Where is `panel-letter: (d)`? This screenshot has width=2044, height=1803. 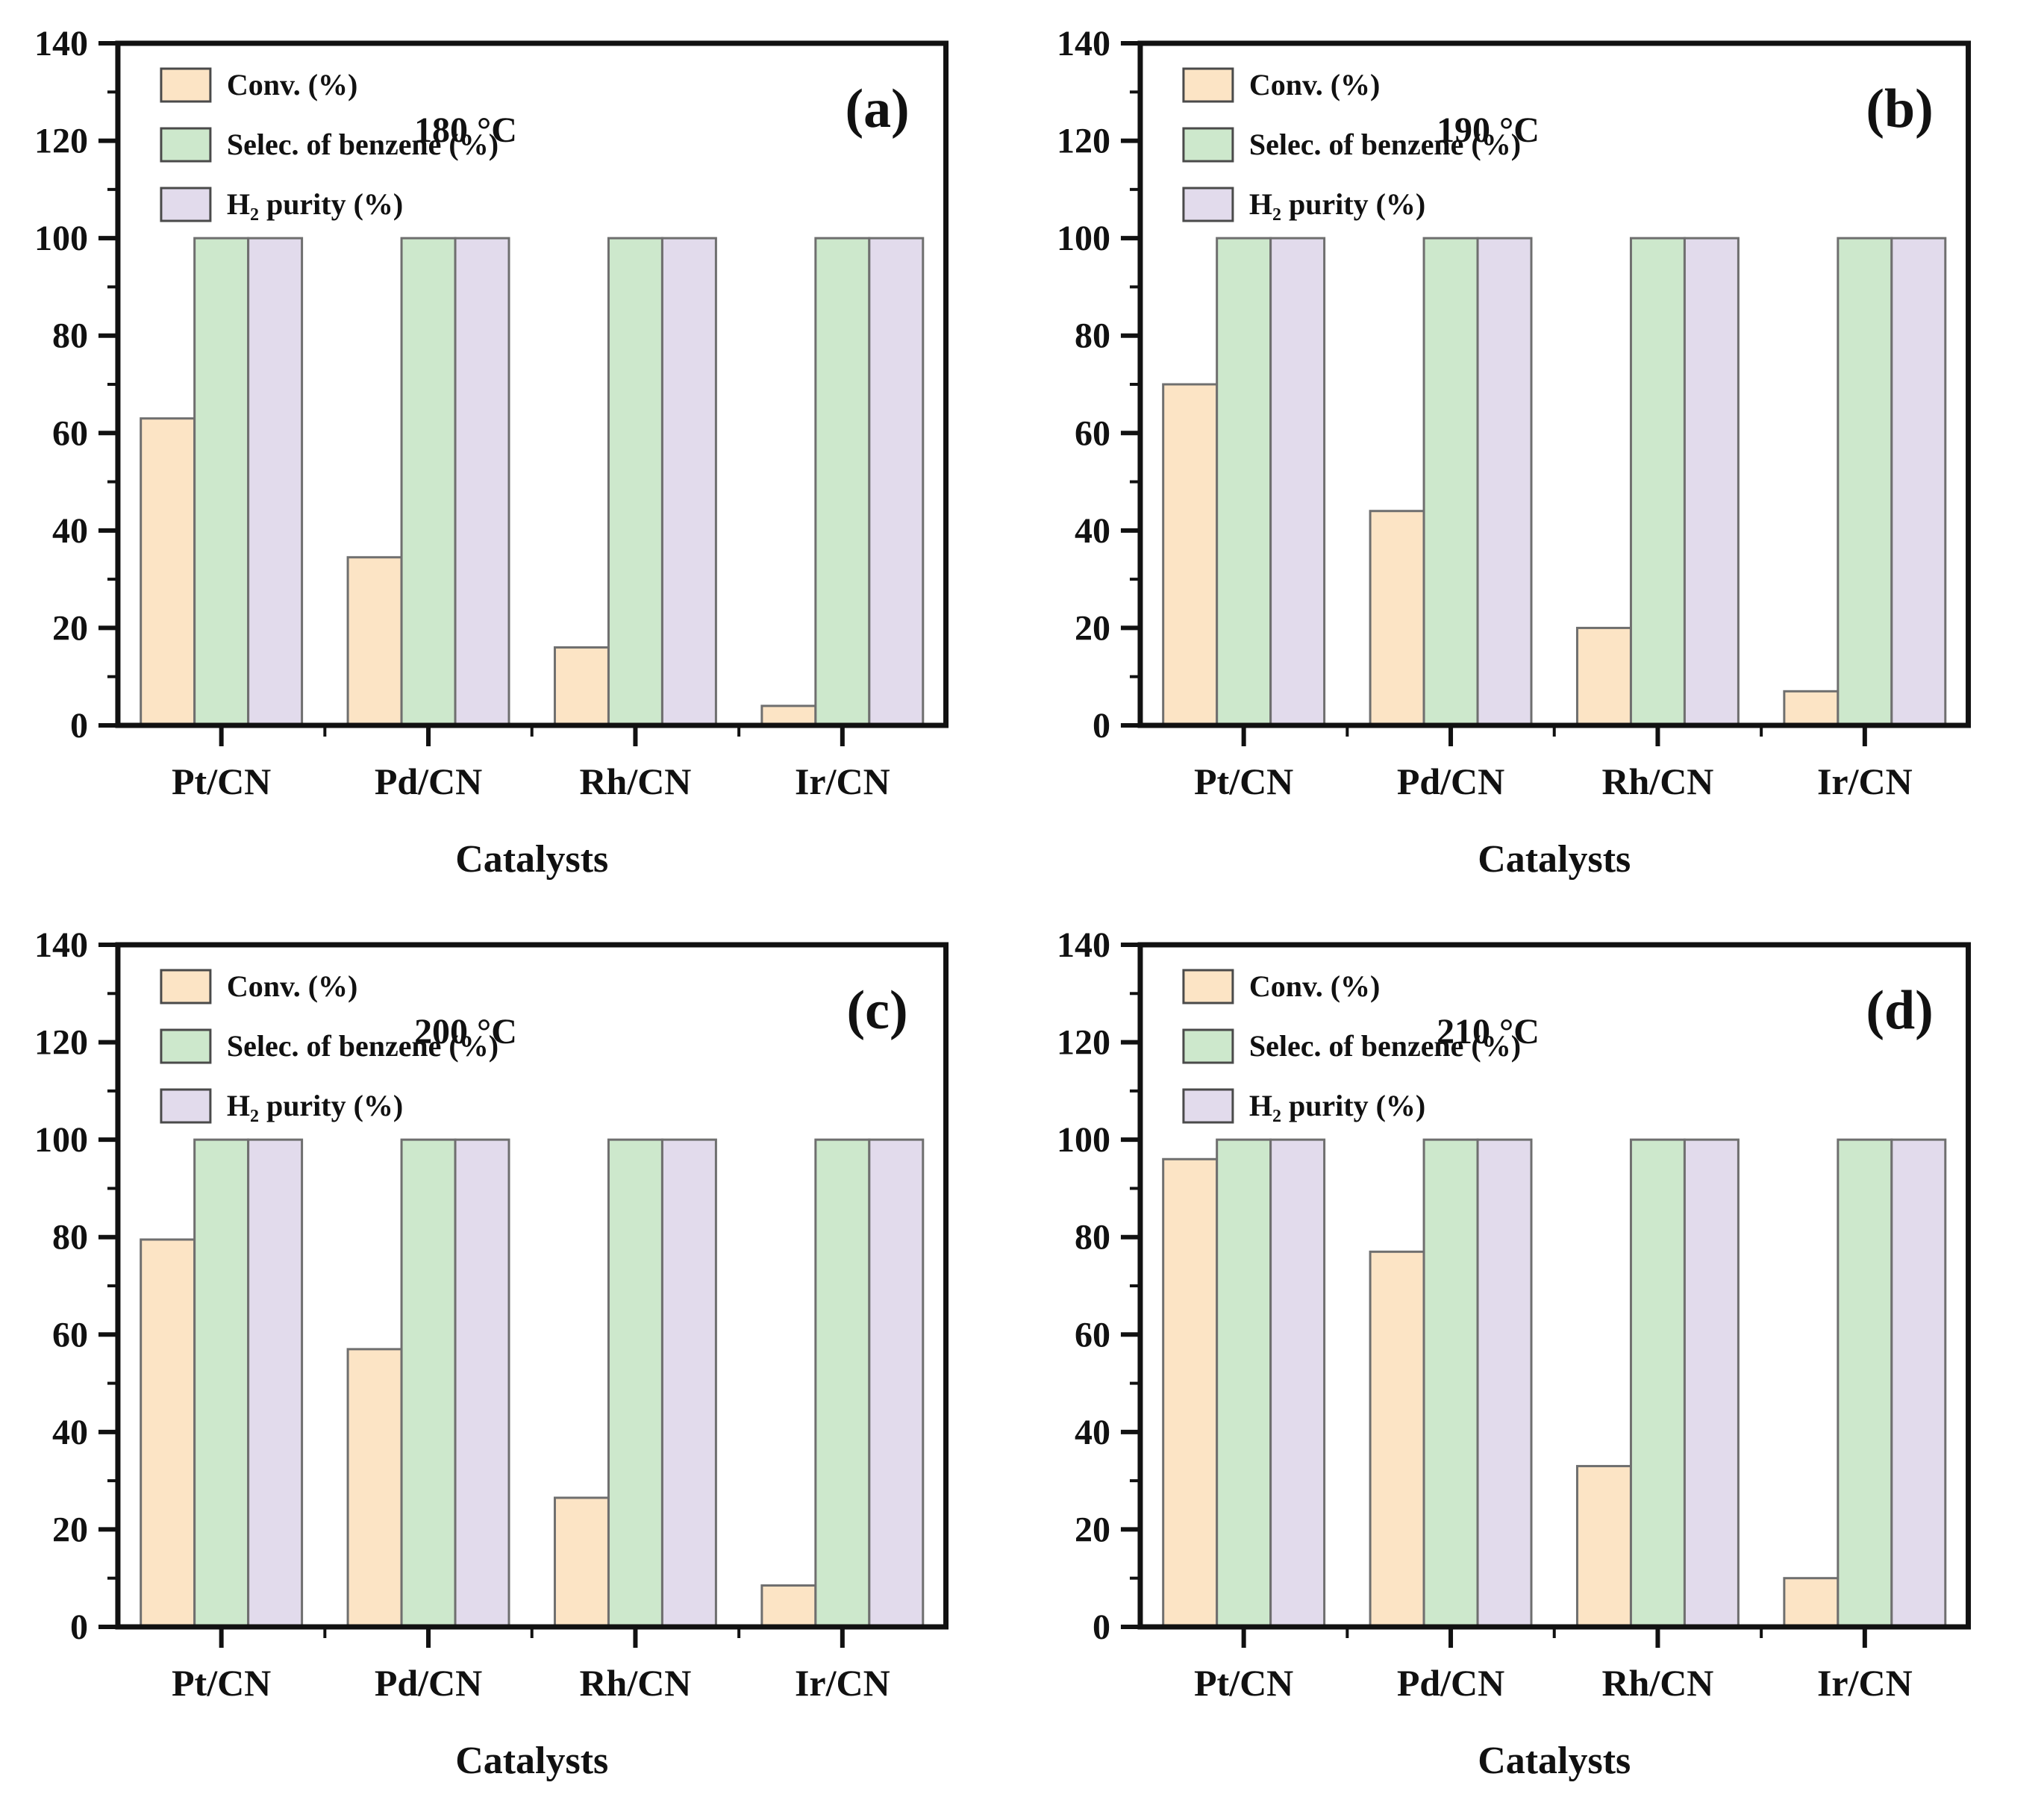 panel-letter: (d) is located at coordinates (1900, 1010).